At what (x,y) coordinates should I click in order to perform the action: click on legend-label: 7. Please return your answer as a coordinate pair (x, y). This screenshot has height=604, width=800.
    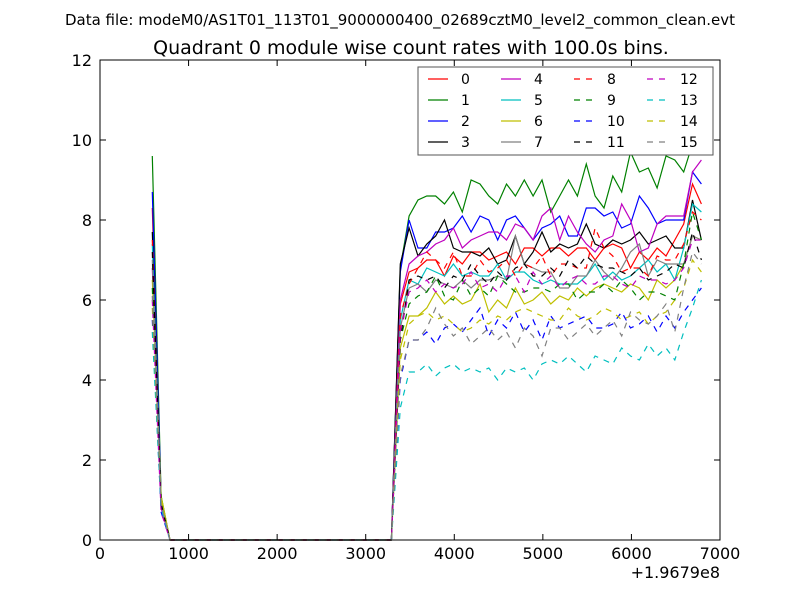
    Looking at the image, I should click on (538, 143).